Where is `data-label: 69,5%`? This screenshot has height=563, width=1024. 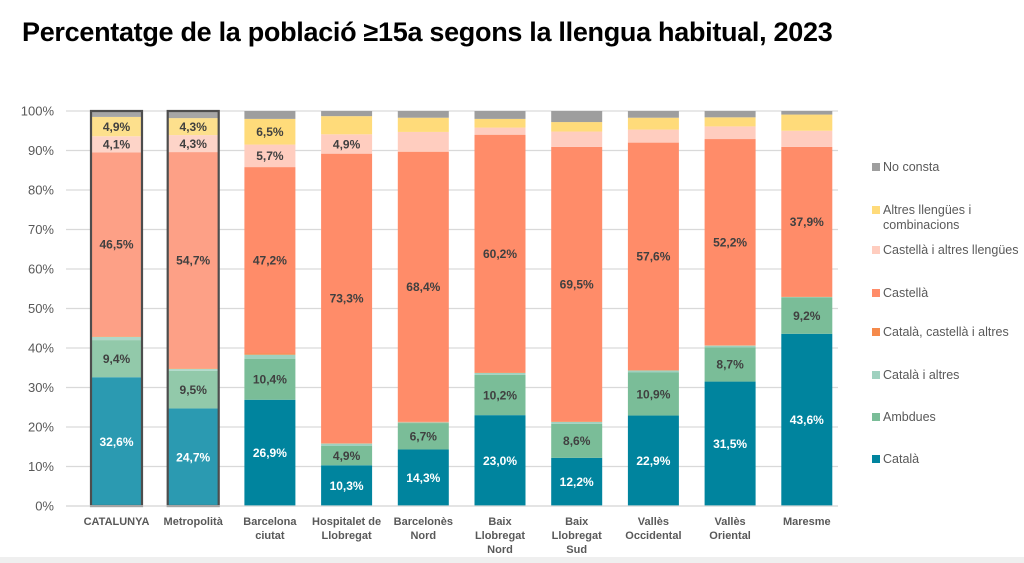
data-label: 69,5% is located at coordinates (577, 285).